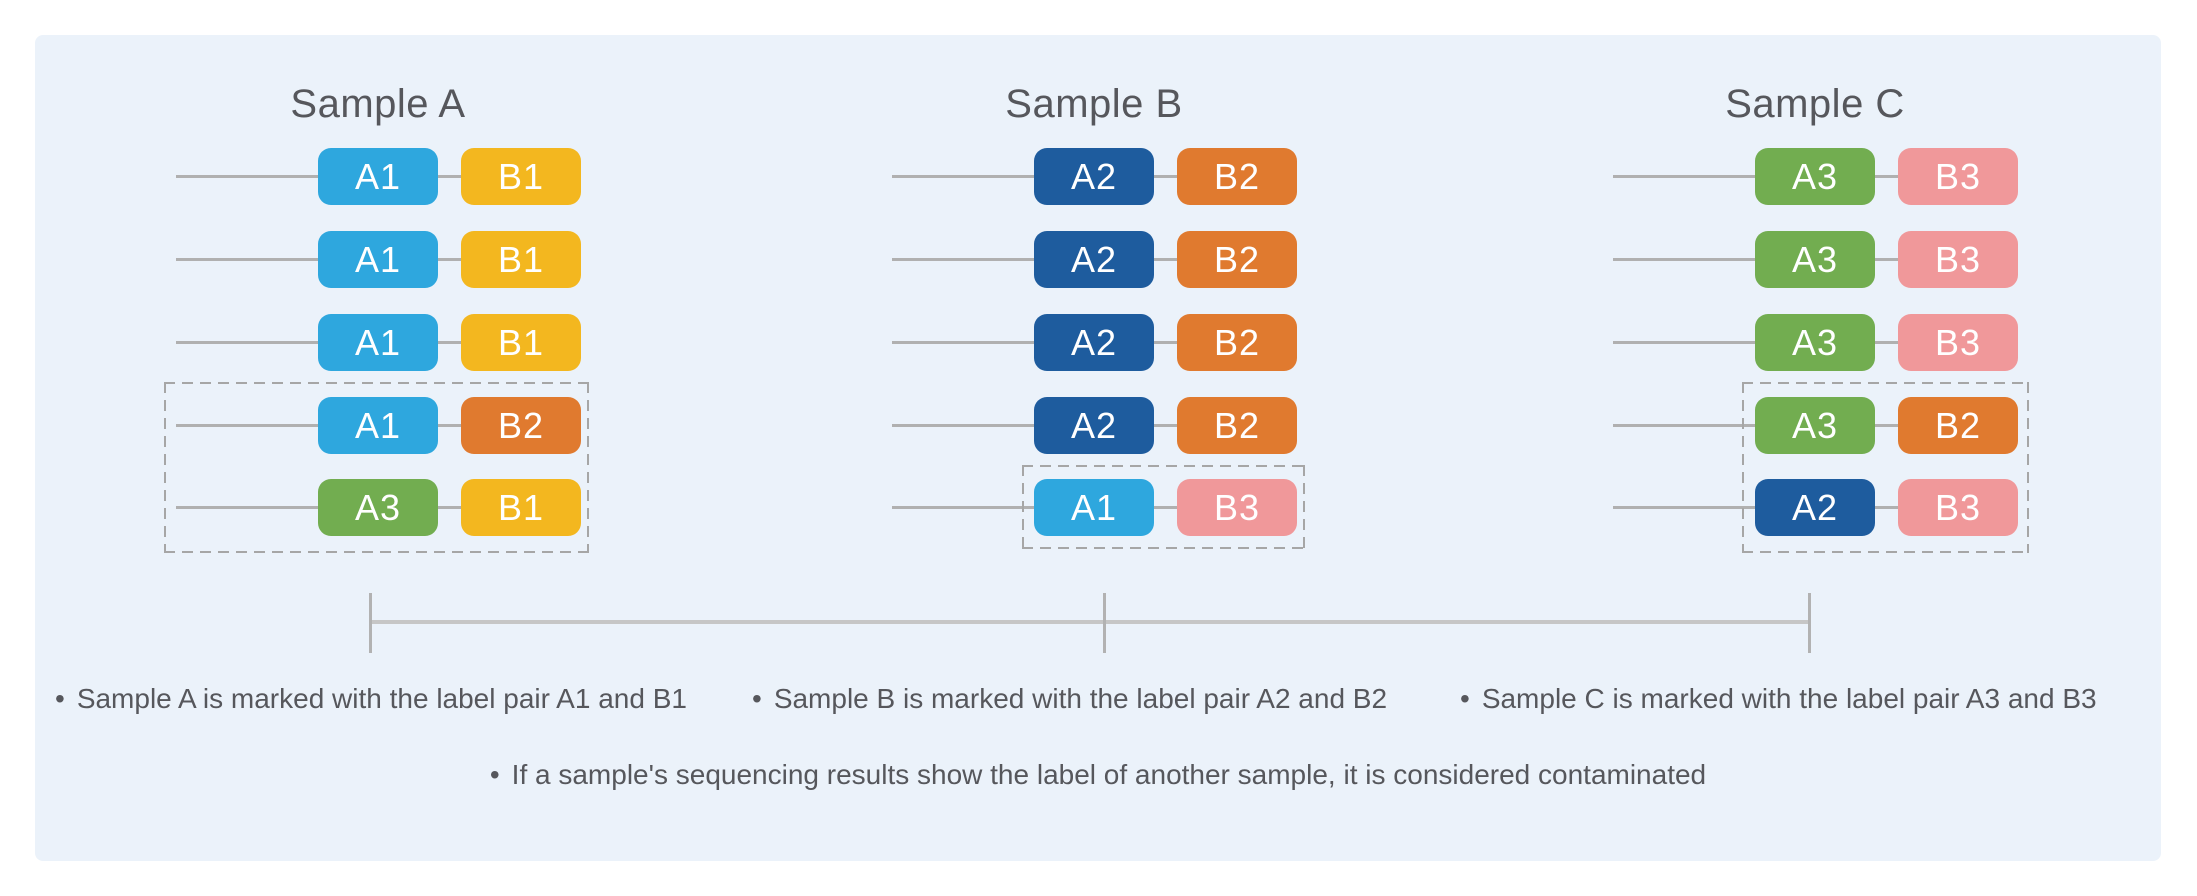 The image size is (2197, 896). Describe the element at coordinates (1821, 300) in the screenshot. I see `sample-c-column: Sample C A3 B3 A3 B3 A3 B3 A3 B2 A2 B3` at that location.